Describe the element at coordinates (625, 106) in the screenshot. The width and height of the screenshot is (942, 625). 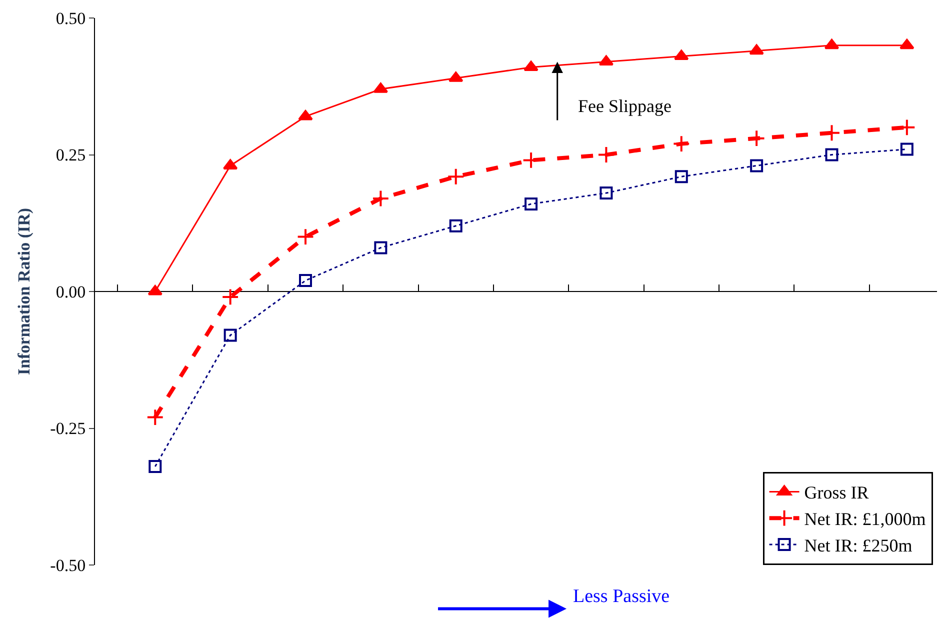
I see `annotation: Fee Slippage` at that location.